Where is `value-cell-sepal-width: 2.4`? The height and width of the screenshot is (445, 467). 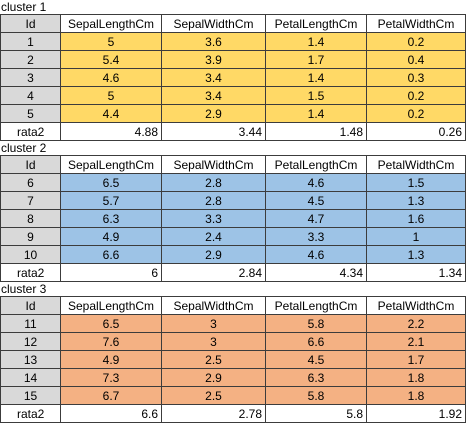
value-cell-sepal-width: 2.4 is located at coordinates (213, 236).